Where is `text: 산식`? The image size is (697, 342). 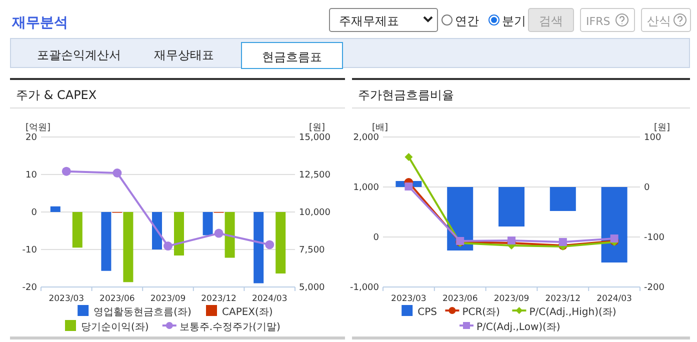
text: 산식 is located at coordinates (659, 21).